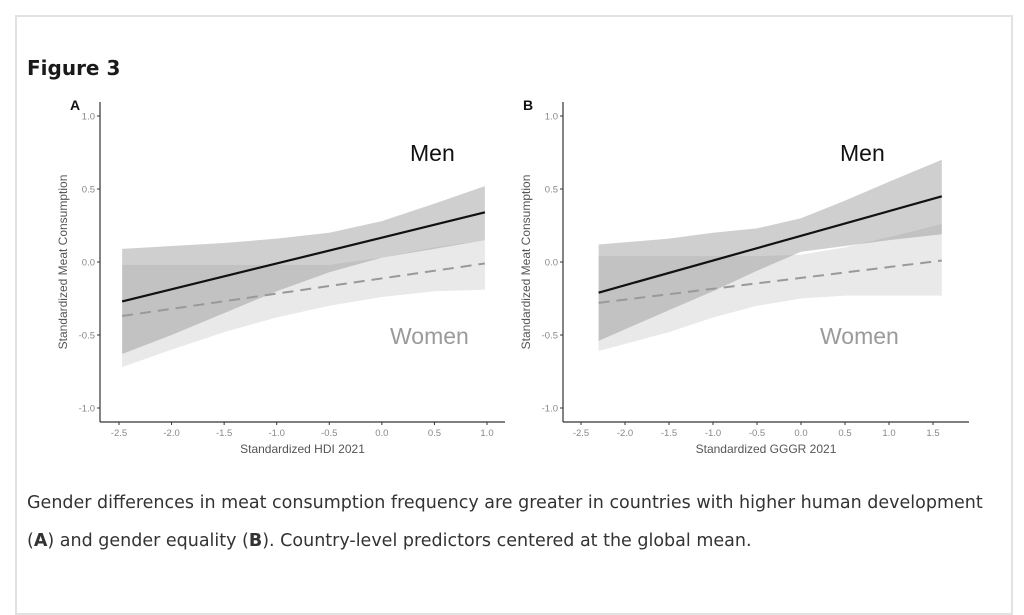  Describe the element at coordinates (255, 541) in the screenshot. I see `caption-ref-b: B` at that location.